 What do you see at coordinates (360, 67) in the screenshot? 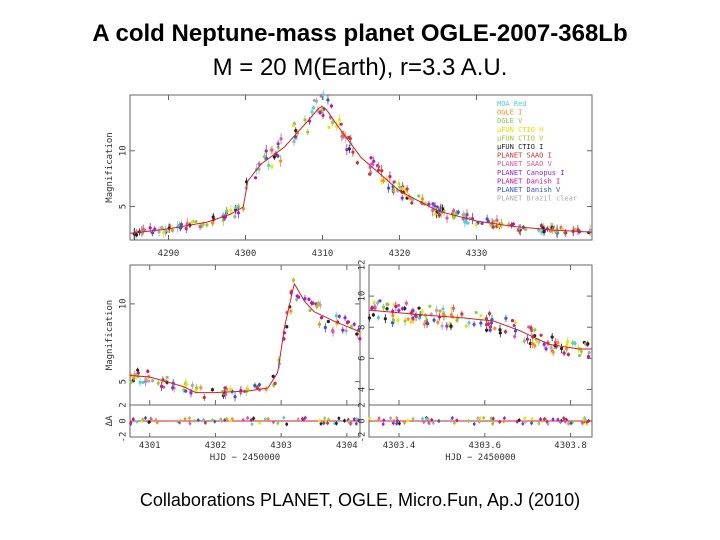
I see `page-subtitle: M = 20 M(Earth), r=3.3 A.U.` at bounding box center [360, 67].